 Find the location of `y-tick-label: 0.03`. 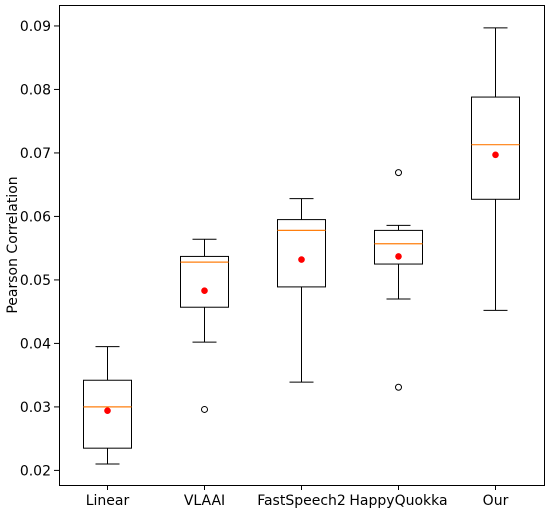

y-tick-label: 0.03 is located at coordinates (35, 408).